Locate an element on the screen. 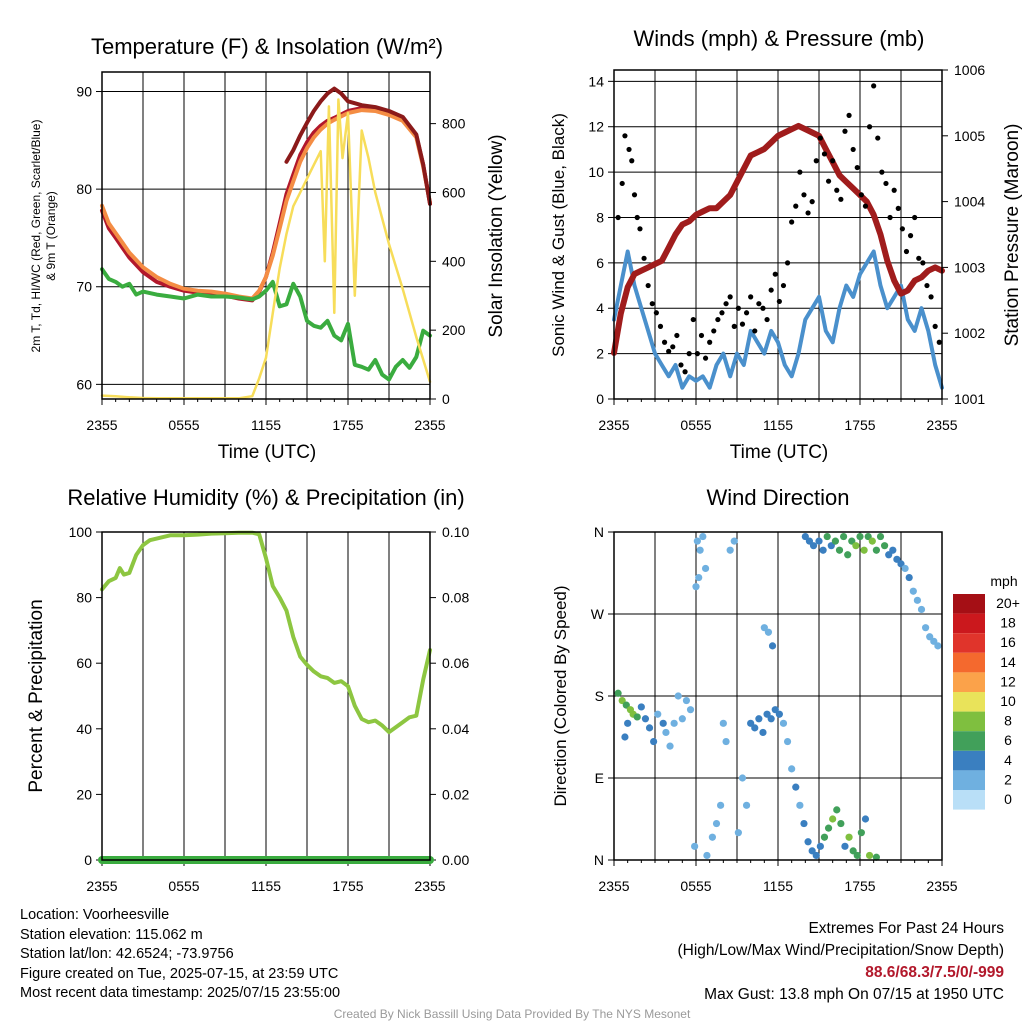 This screenshot has width=1024, height=1024. y2-tick-label: 0.02 is located at coordinates (455, 794).